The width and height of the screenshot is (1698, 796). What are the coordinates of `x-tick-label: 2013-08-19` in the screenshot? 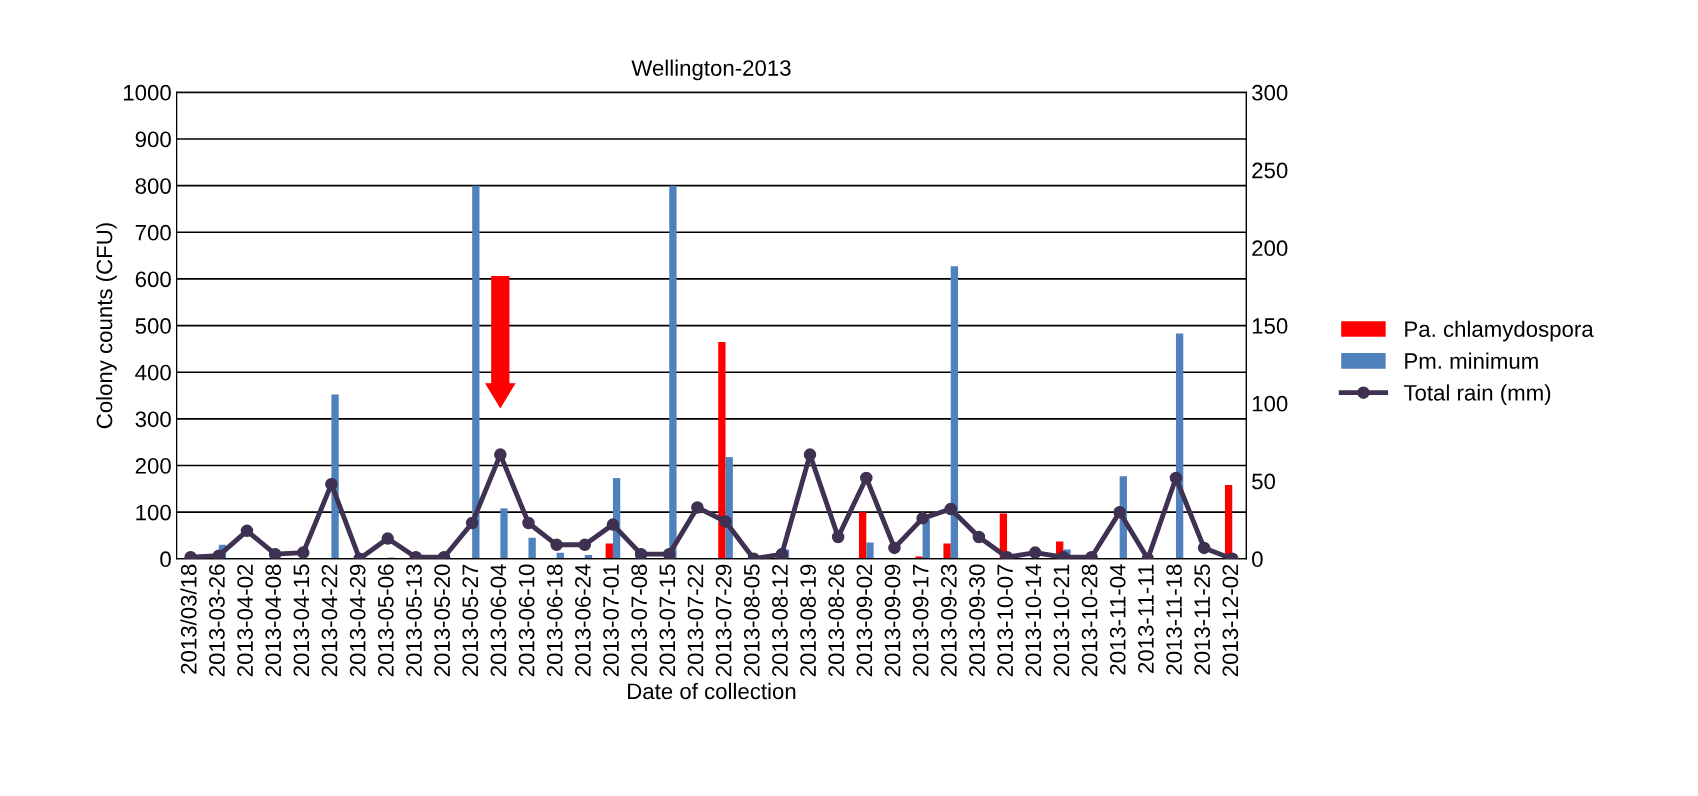 It's located at (808, 620).